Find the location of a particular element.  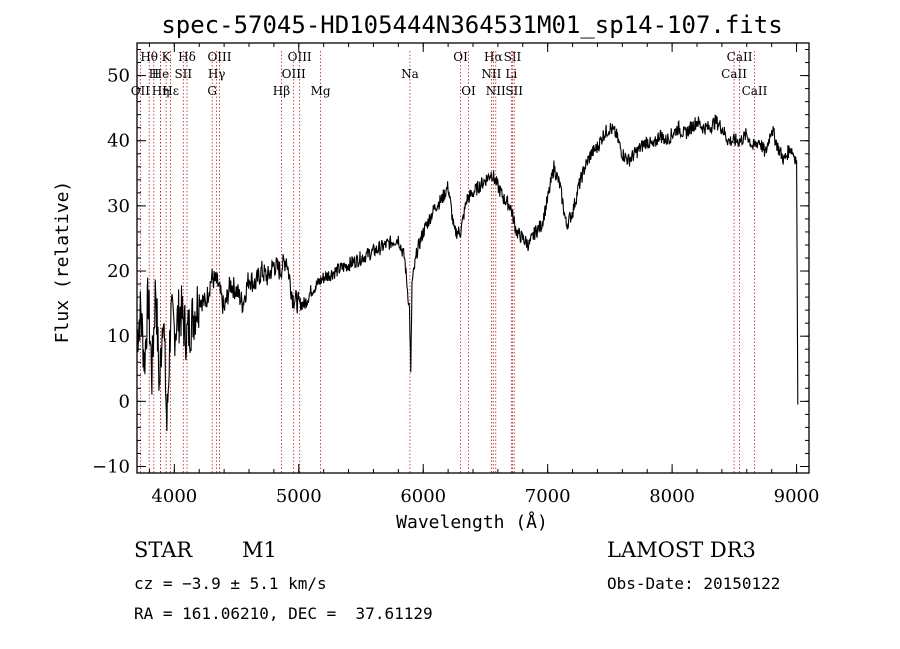

line-label-26: SII is located at coordinates (514, 91).